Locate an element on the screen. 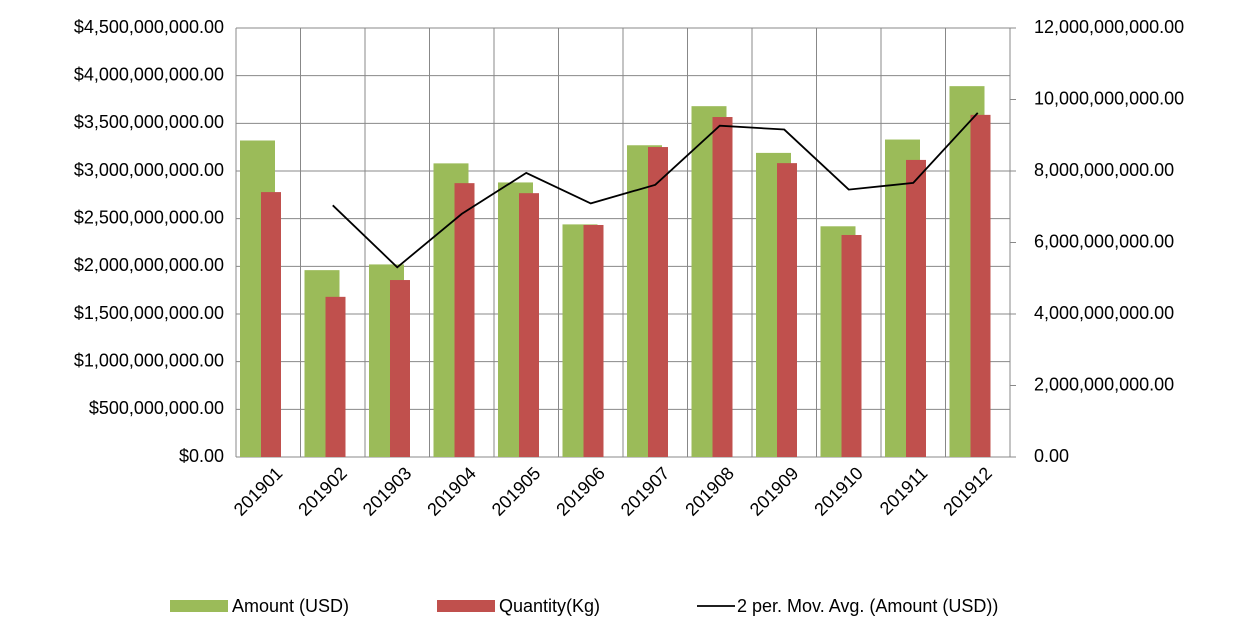 This screenshot has width=1238, height=632. y2-tick-label: 8,000,000,000.00 is located at coordinates (1104, 170).